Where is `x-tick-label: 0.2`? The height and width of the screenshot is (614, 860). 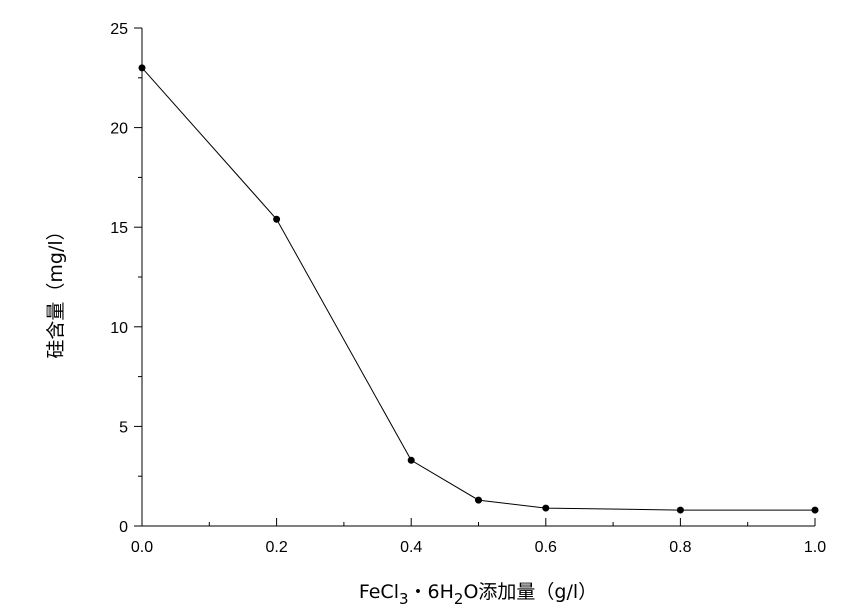 x-tick-label: 0.2 is located at coordinates (276, 547).